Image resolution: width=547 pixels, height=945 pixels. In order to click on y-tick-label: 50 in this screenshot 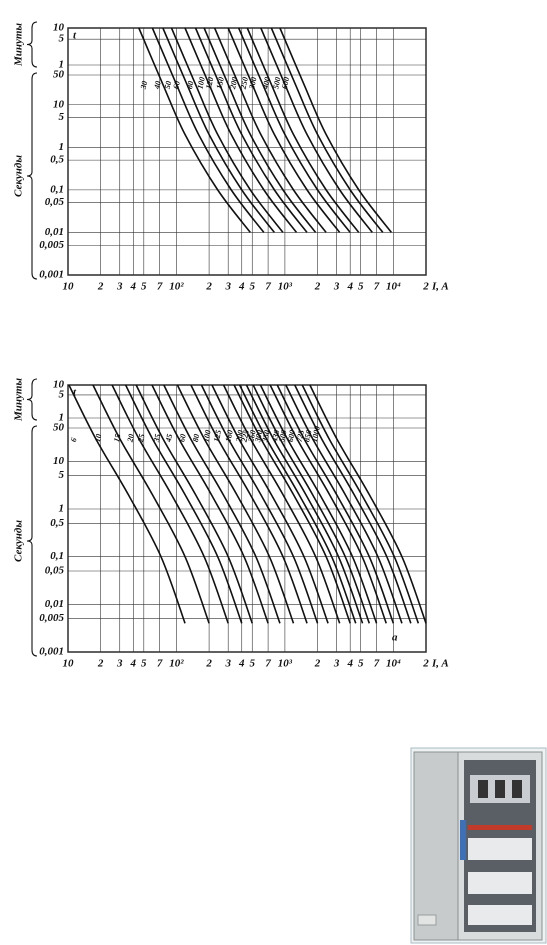, I will do `click(59, 428)`.